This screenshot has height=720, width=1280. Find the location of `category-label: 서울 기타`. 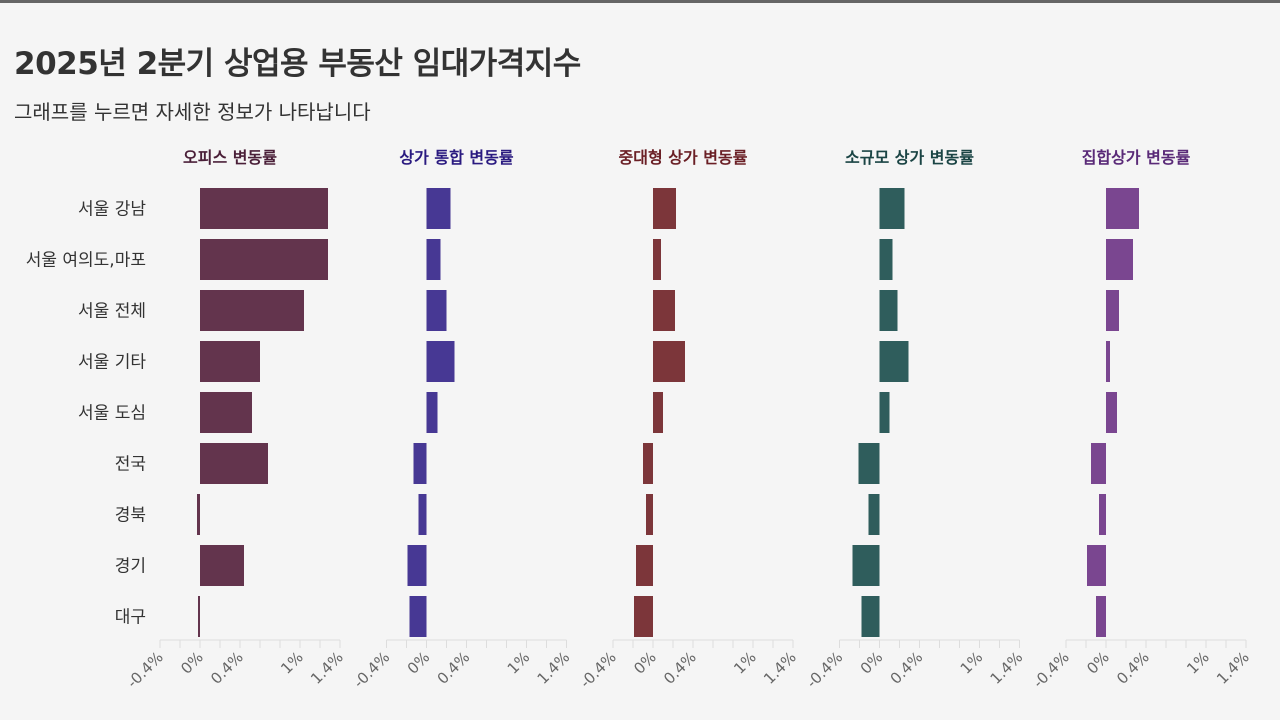

category-label: 서울 기타 is located at coordinates (112, 363).